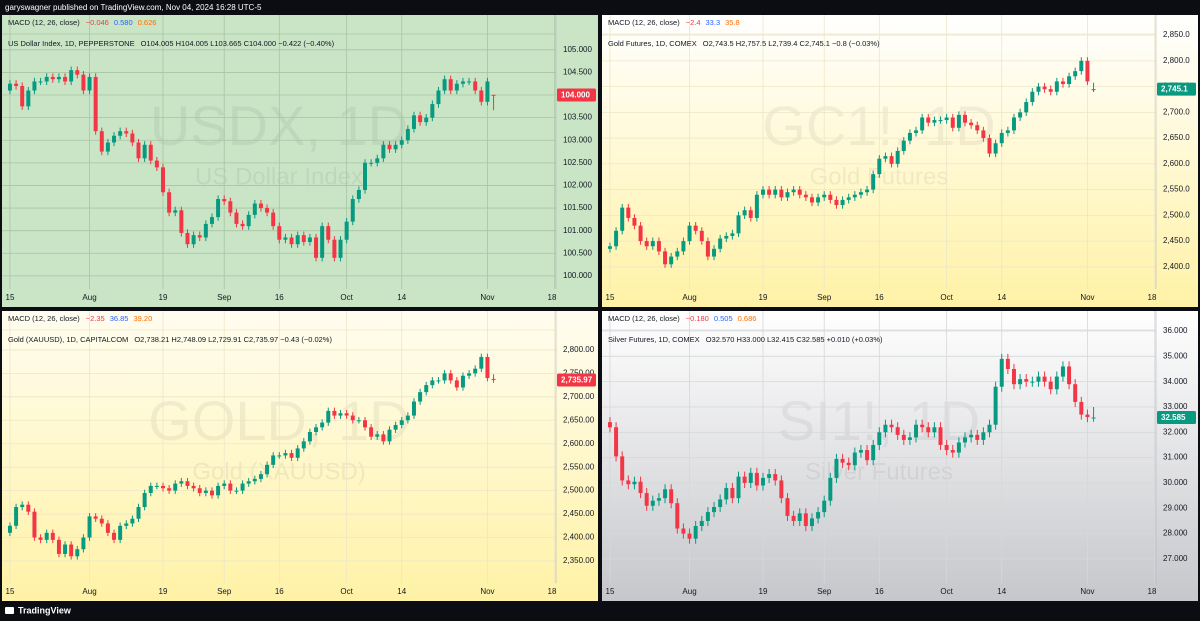 The image size is (1200, 621). I want to click on y-tick-label: 100.500, so click(577, 252).